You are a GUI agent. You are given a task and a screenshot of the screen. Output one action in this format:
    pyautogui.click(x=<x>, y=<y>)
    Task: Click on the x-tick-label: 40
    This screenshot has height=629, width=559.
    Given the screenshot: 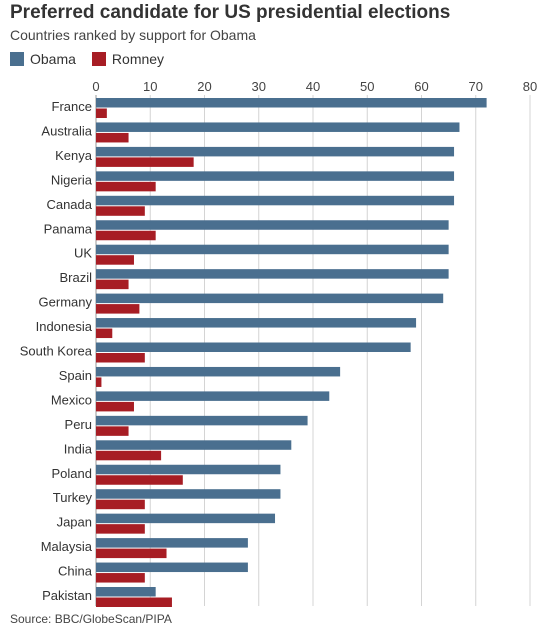 What is the action you would take?
    pyautogui.click(x=313, y=86)
    